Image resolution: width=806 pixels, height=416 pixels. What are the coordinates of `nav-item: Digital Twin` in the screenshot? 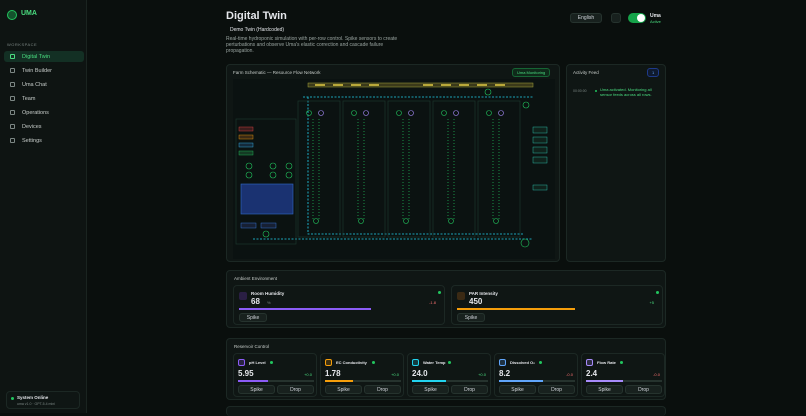 It's located at (44, 56).